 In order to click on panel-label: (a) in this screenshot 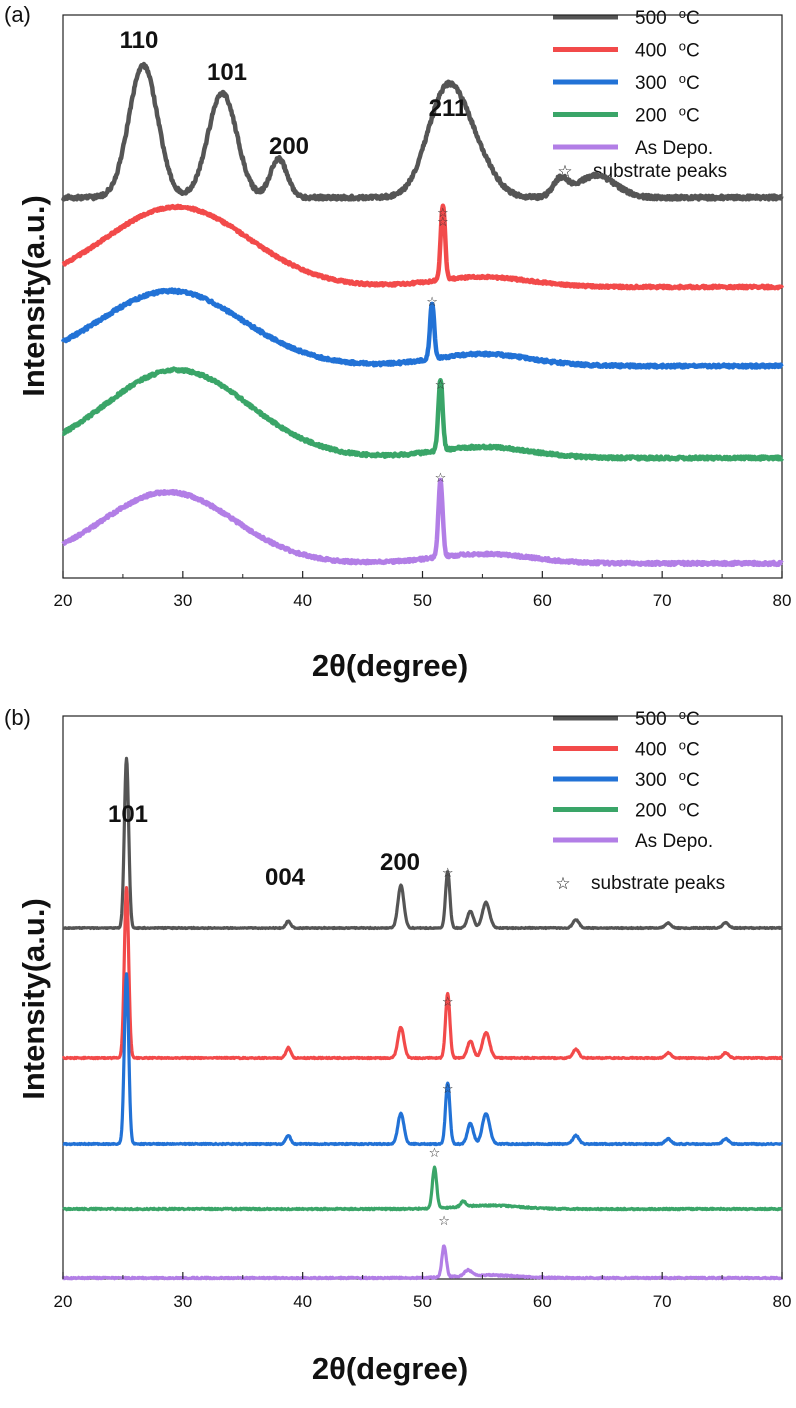, I will do `click(17, 14)`.